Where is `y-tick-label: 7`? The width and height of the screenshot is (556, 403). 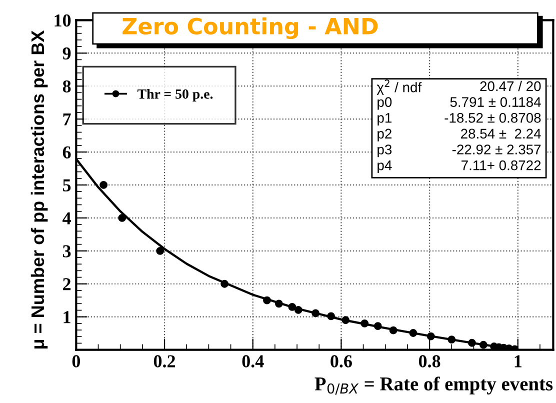 y-tick-label: 7 is located at coordinates (67, 119).